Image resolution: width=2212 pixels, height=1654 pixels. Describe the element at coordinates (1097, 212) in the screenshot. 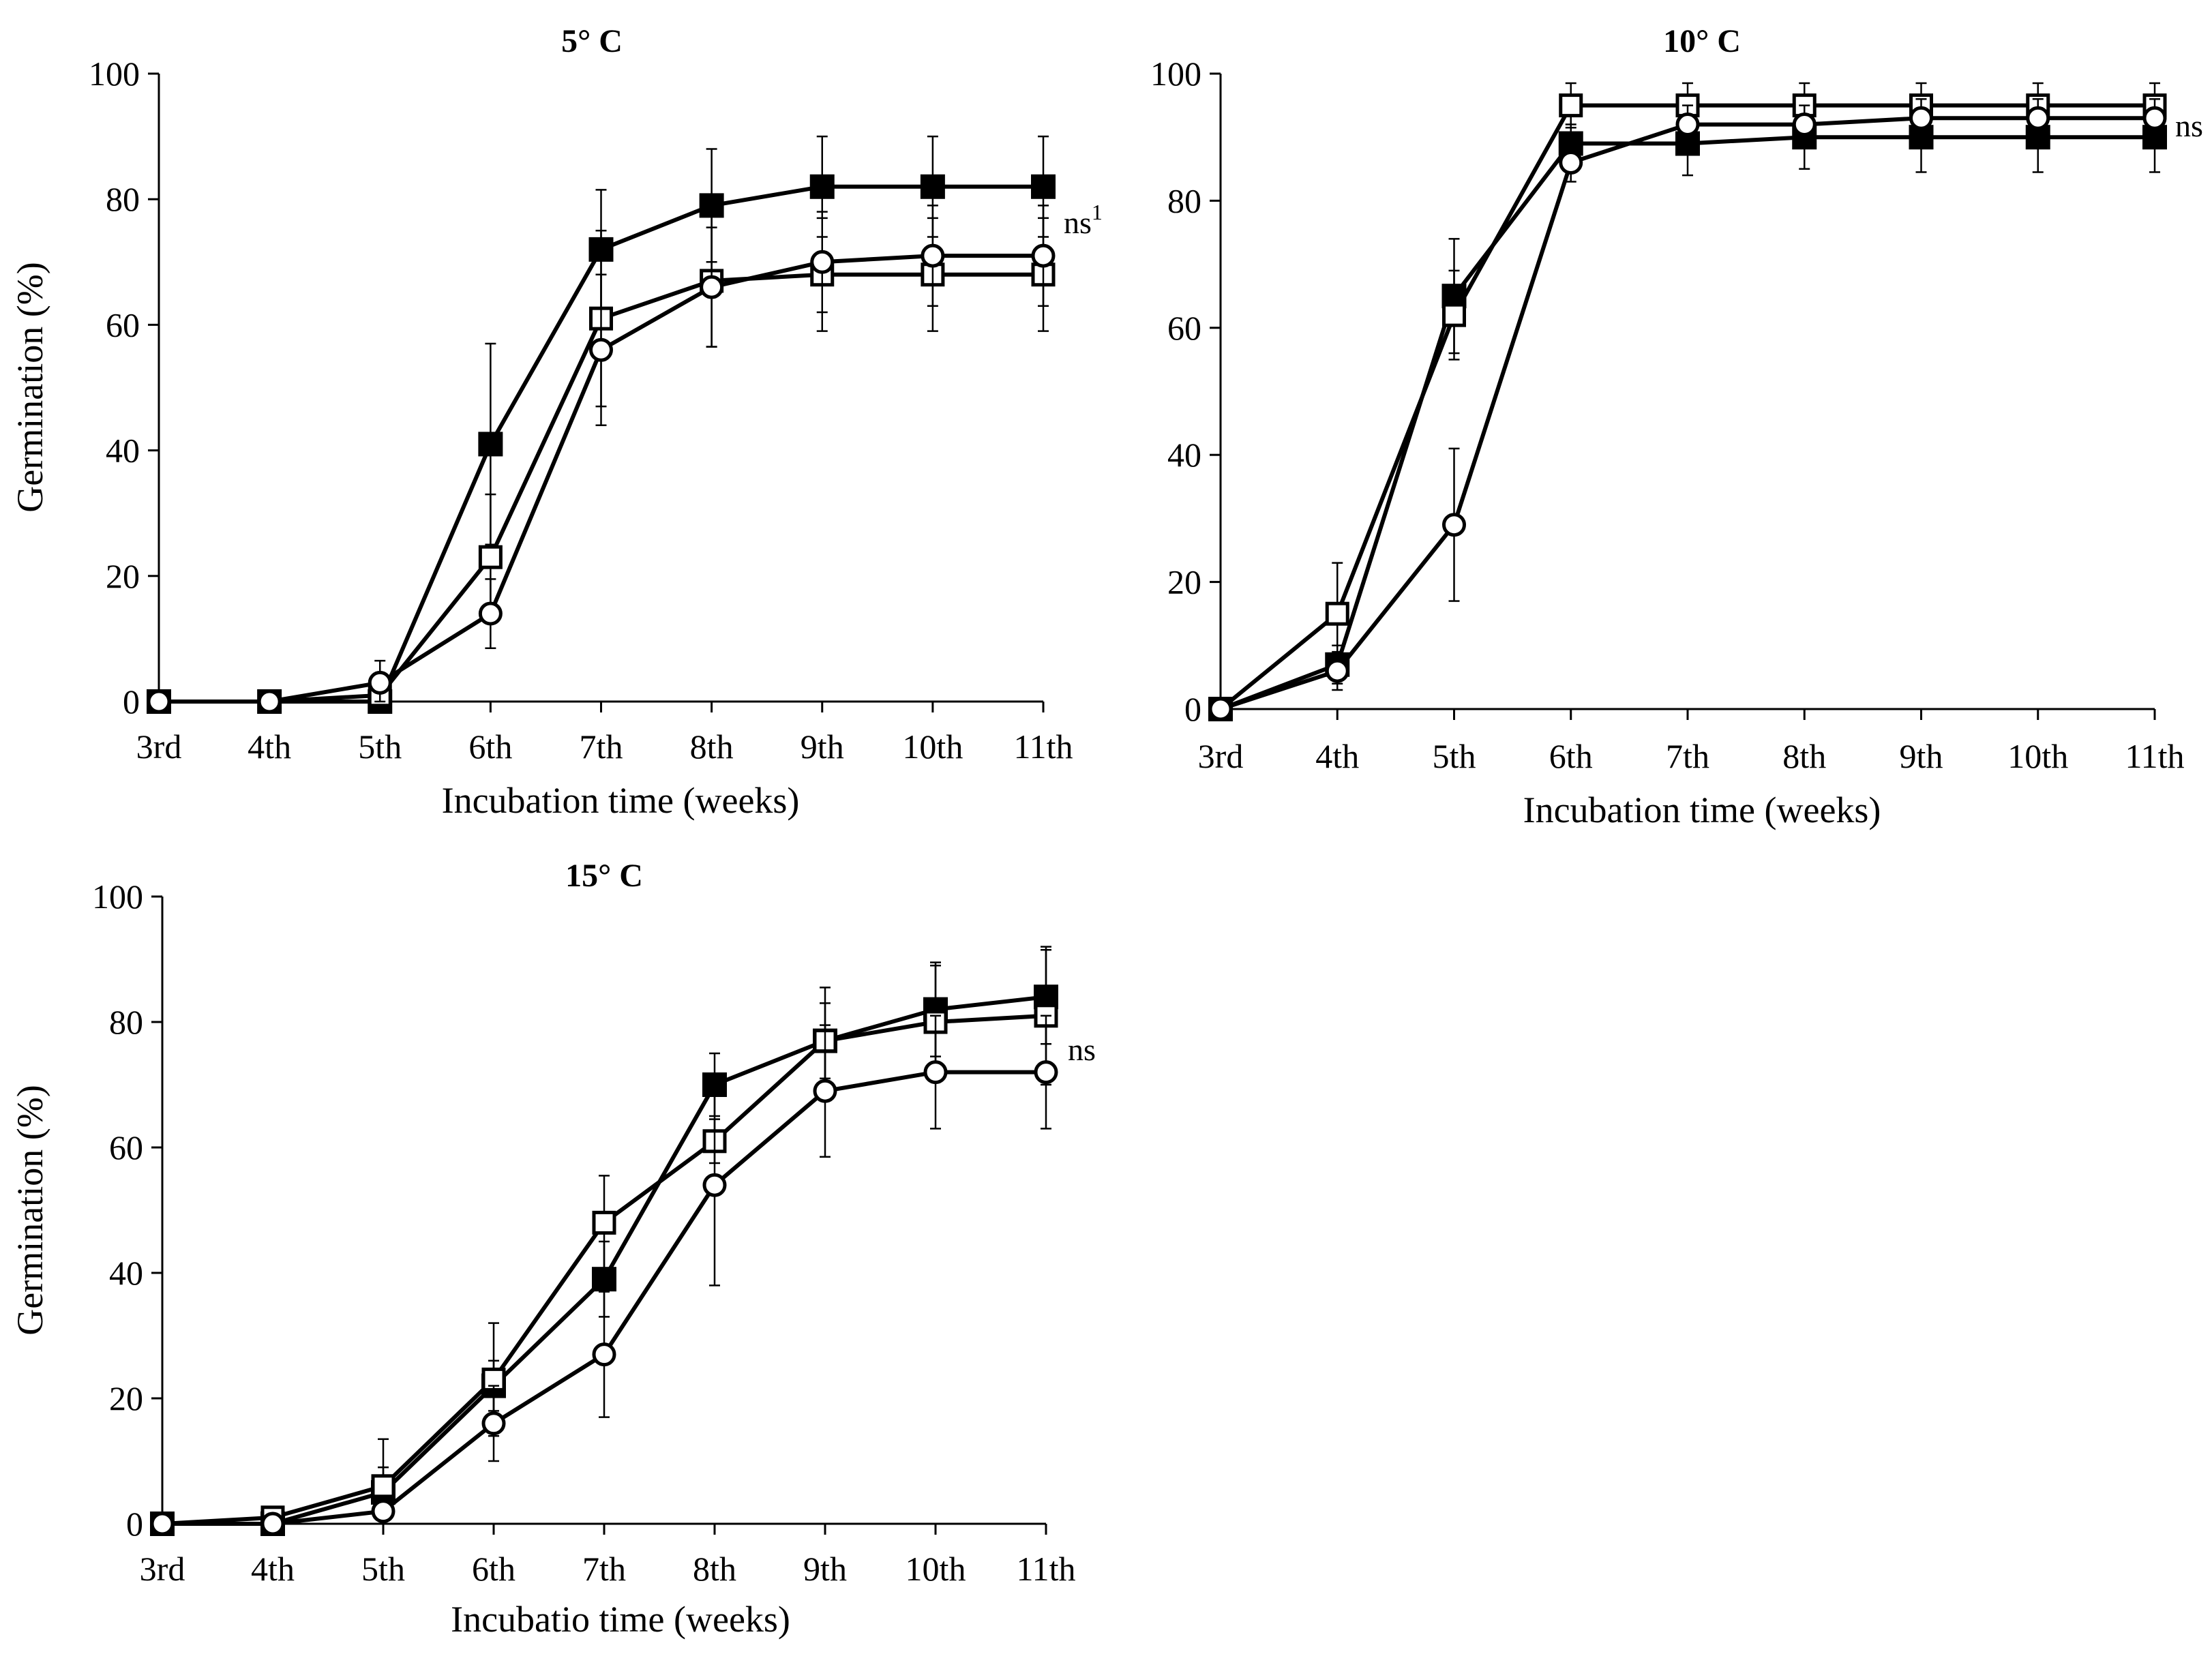

I see `annotation-superscript: 1` at that location.